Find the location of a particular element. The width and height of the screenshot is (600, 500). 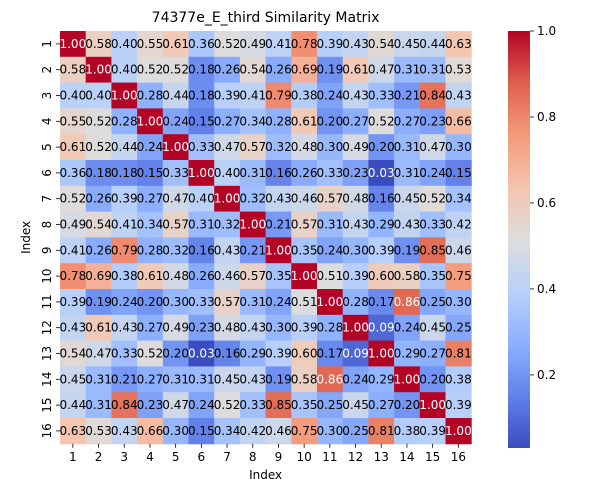

heatmap-cell-label: 0.19 is located at coordinates (98, 302).